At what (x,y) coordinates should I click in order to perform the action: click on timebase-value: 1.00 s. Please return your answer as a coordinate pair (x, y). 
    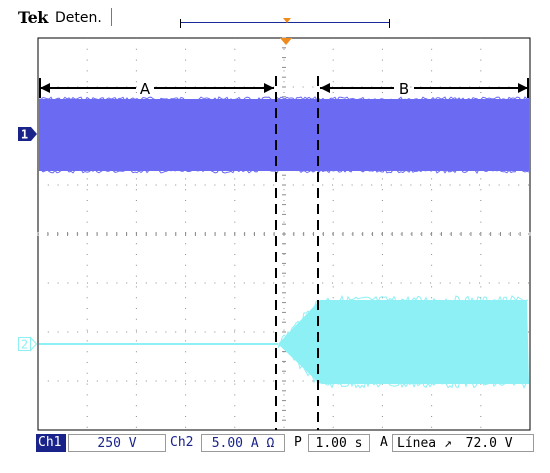
    Looking at the image, I should click on (339, 443).